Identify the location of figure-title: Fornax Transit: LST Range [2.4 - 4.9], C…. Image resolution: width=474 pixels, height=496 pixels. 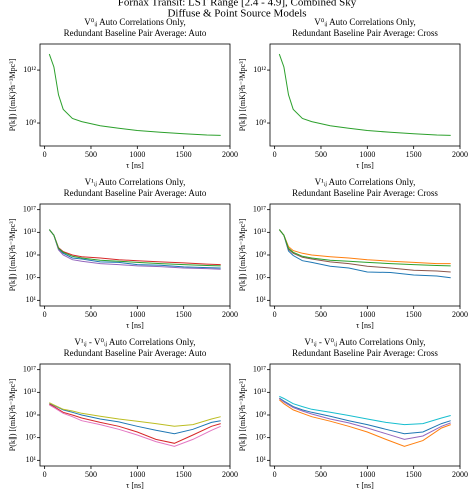
(237, 4).